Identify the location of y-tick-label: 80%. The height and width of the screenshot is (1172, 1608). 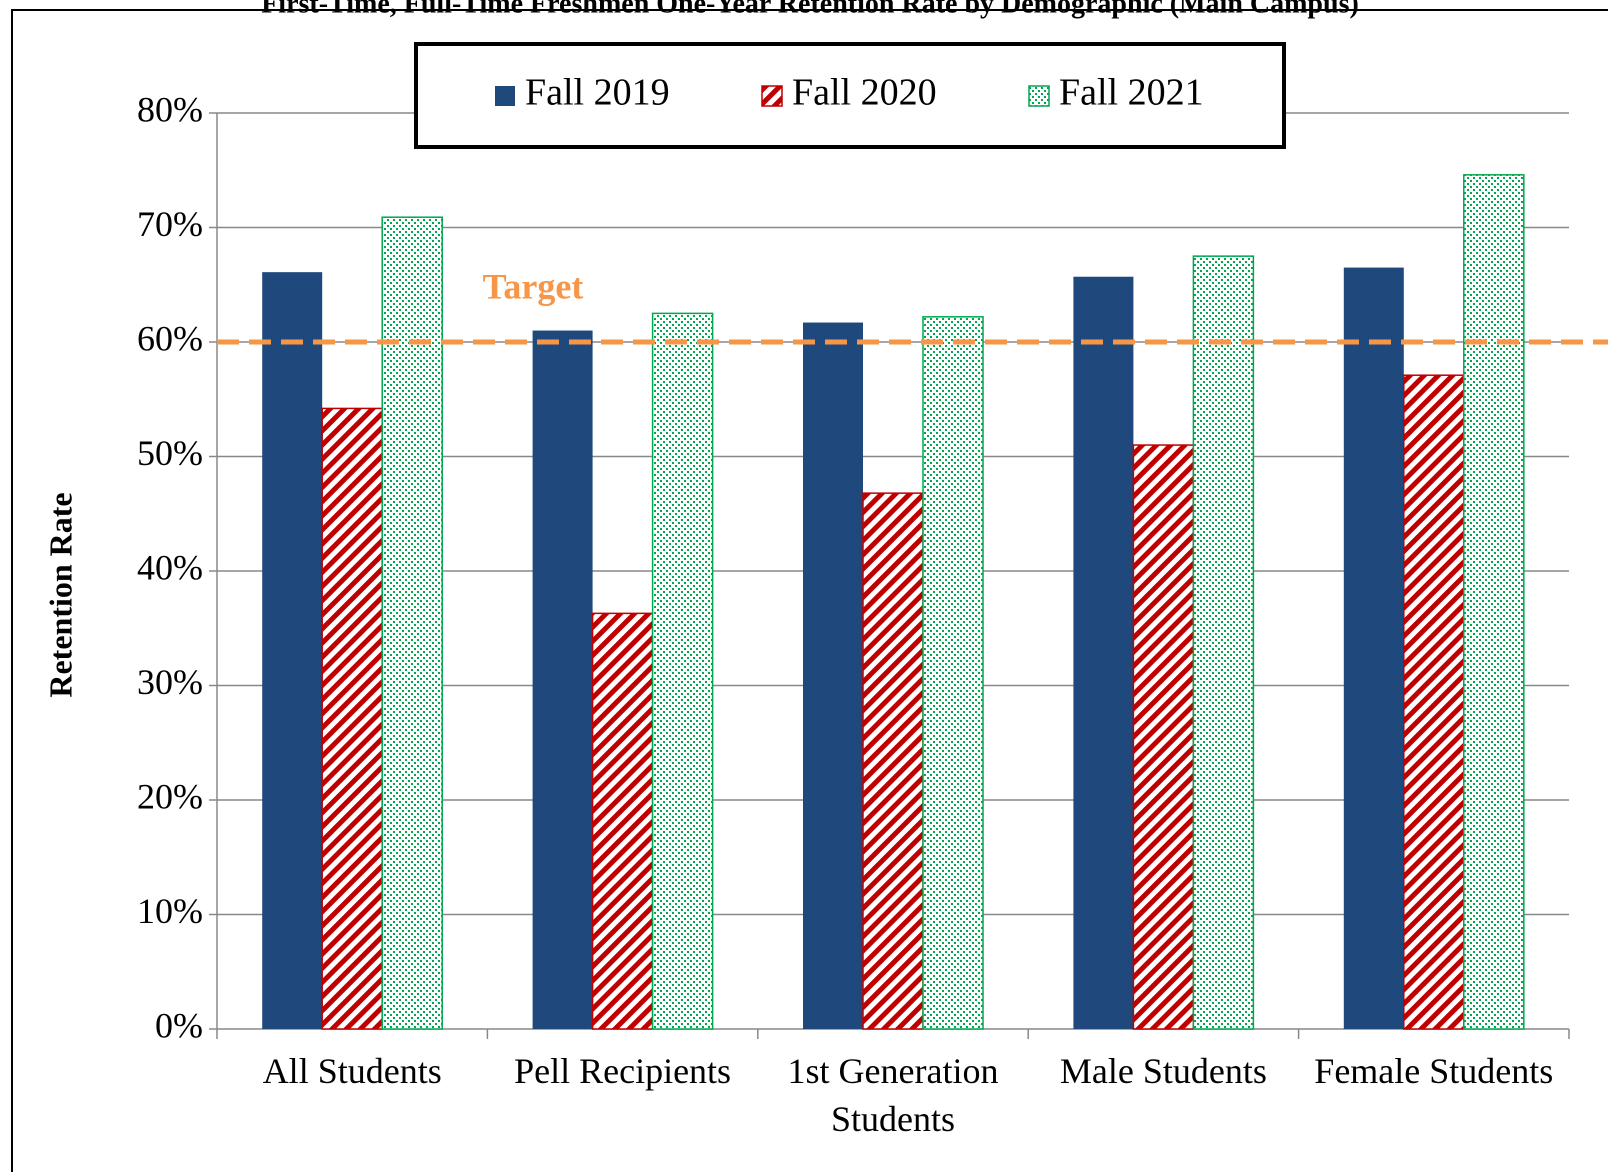
(170, 109).